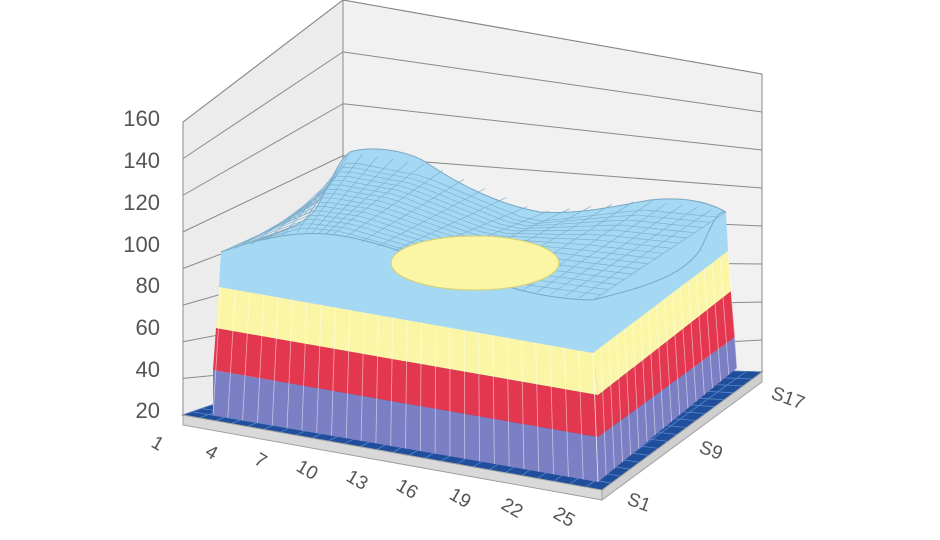 The width and height of the screenshot is (940, 540). What do you see at coordinates (667, 409) in the screenshot?
I see `band-0-40-right` at bounding box center [667, 409].